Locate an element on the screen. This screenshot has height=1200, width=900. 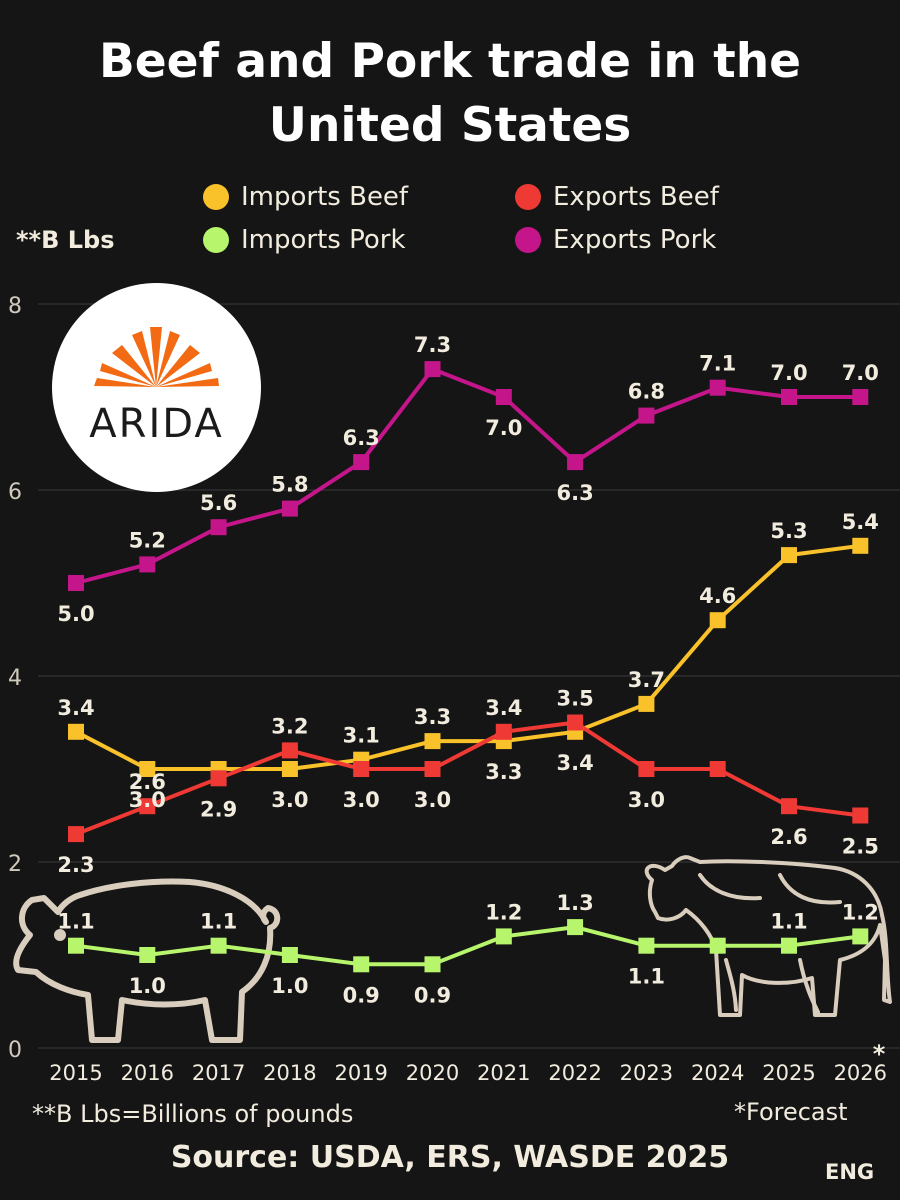
data-label-exports-pork-2016: 5.2 is located at coordinates (147, 540).